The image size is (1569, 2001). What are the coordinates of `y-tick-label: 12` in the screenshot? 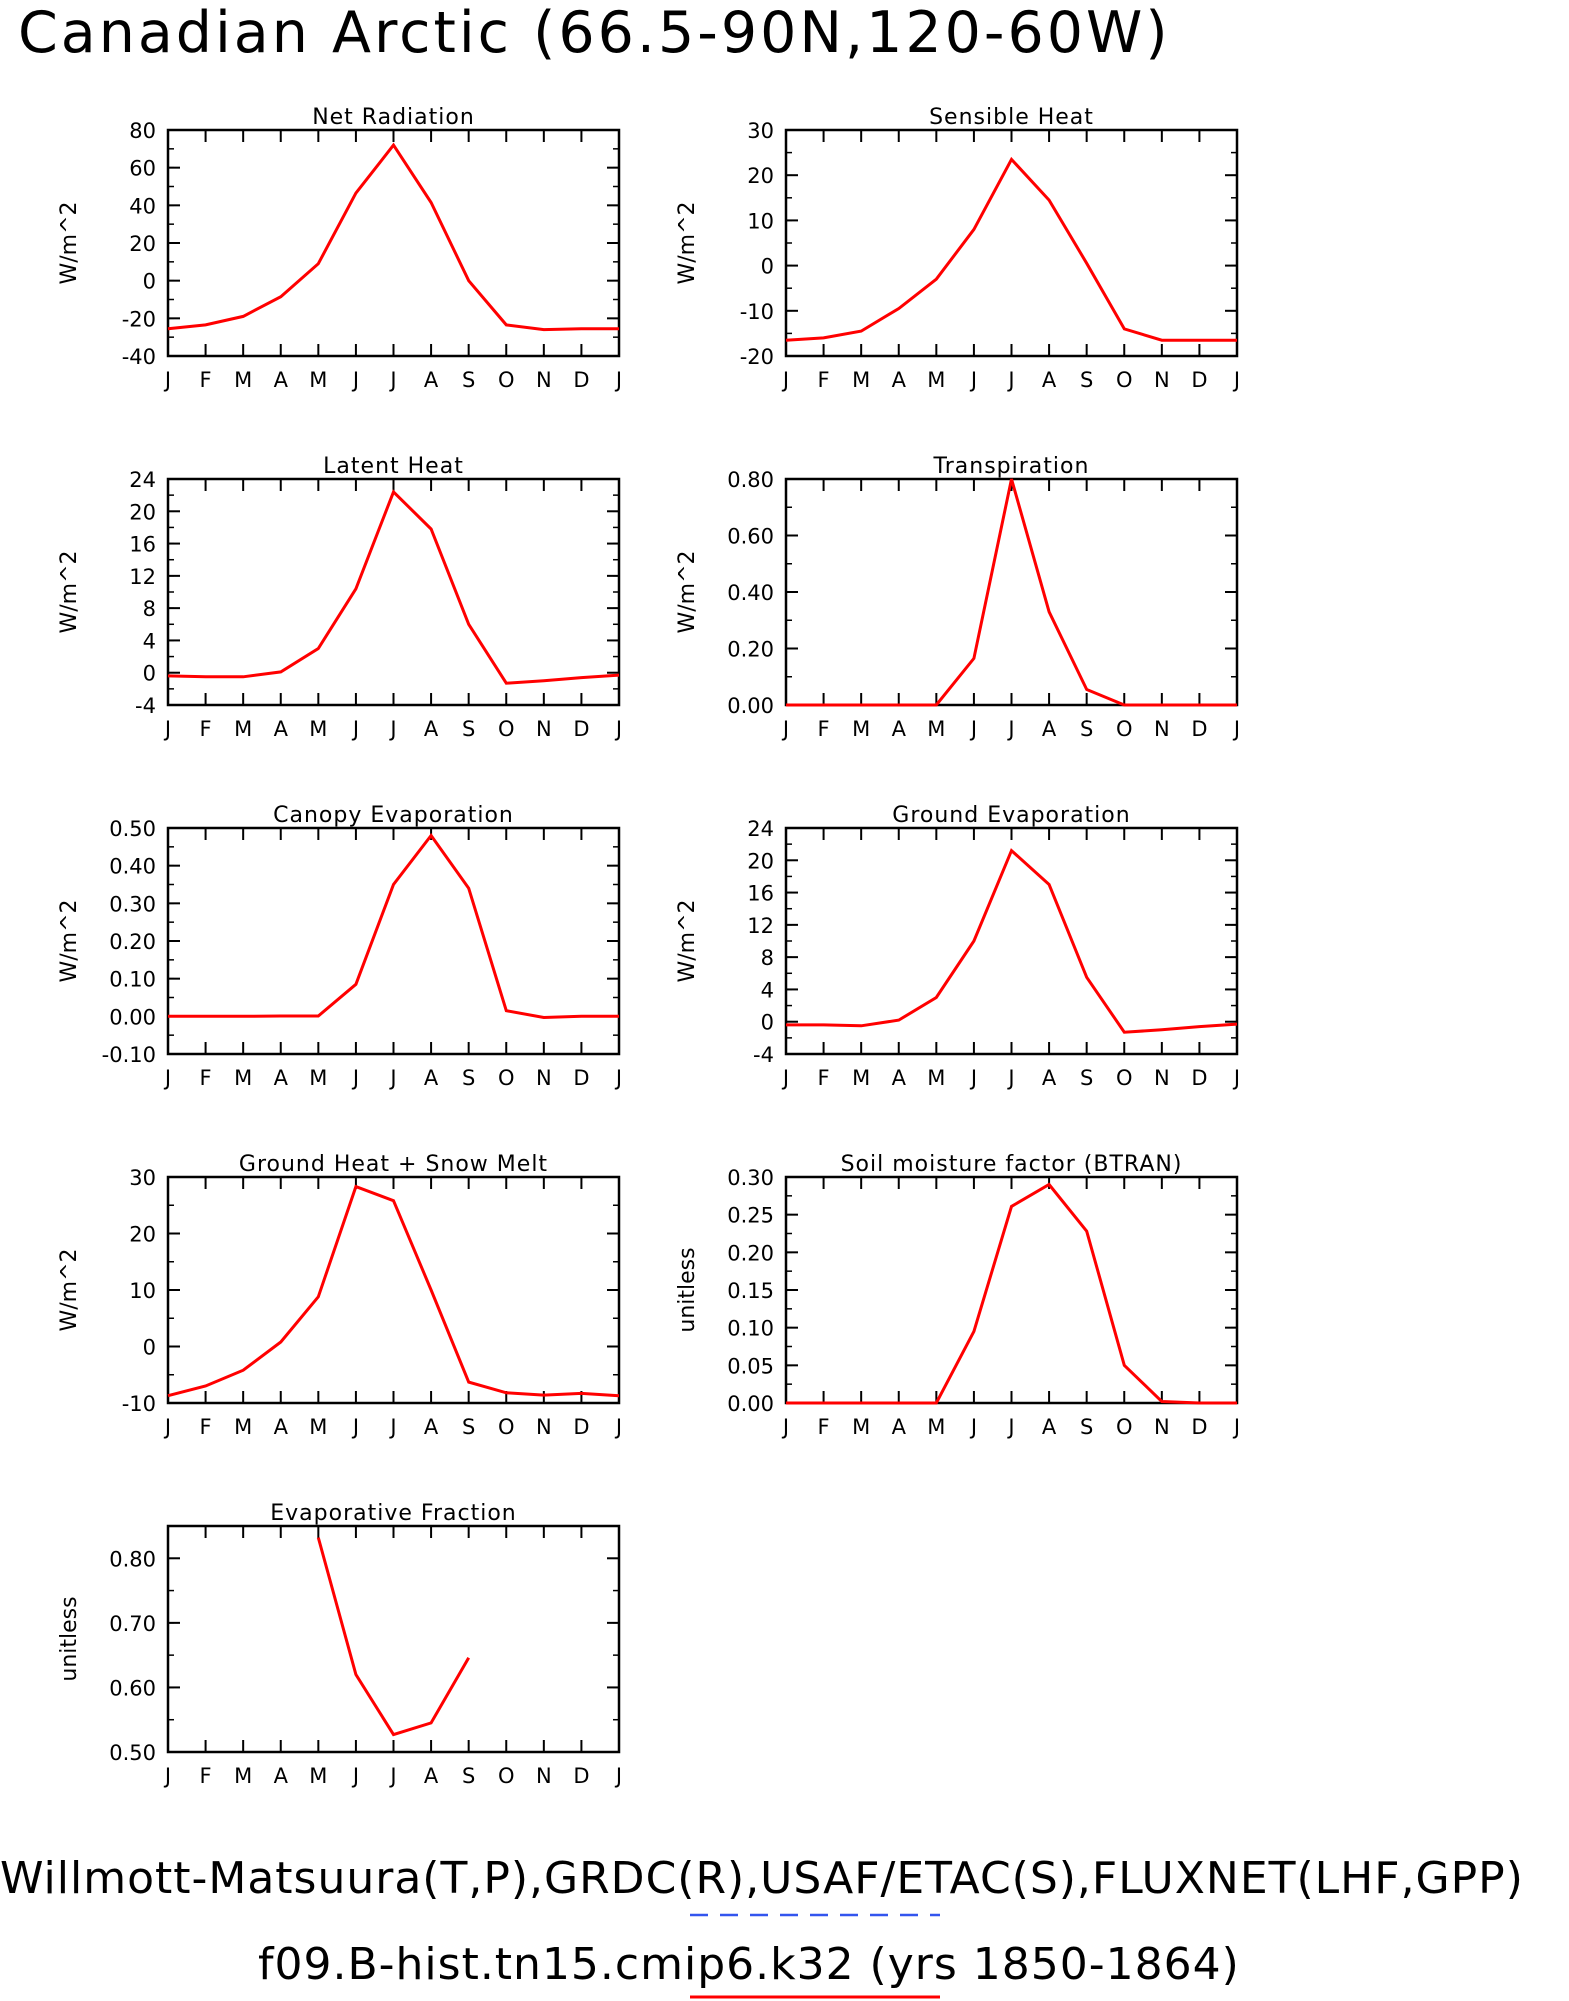 It's located at (142, 577).